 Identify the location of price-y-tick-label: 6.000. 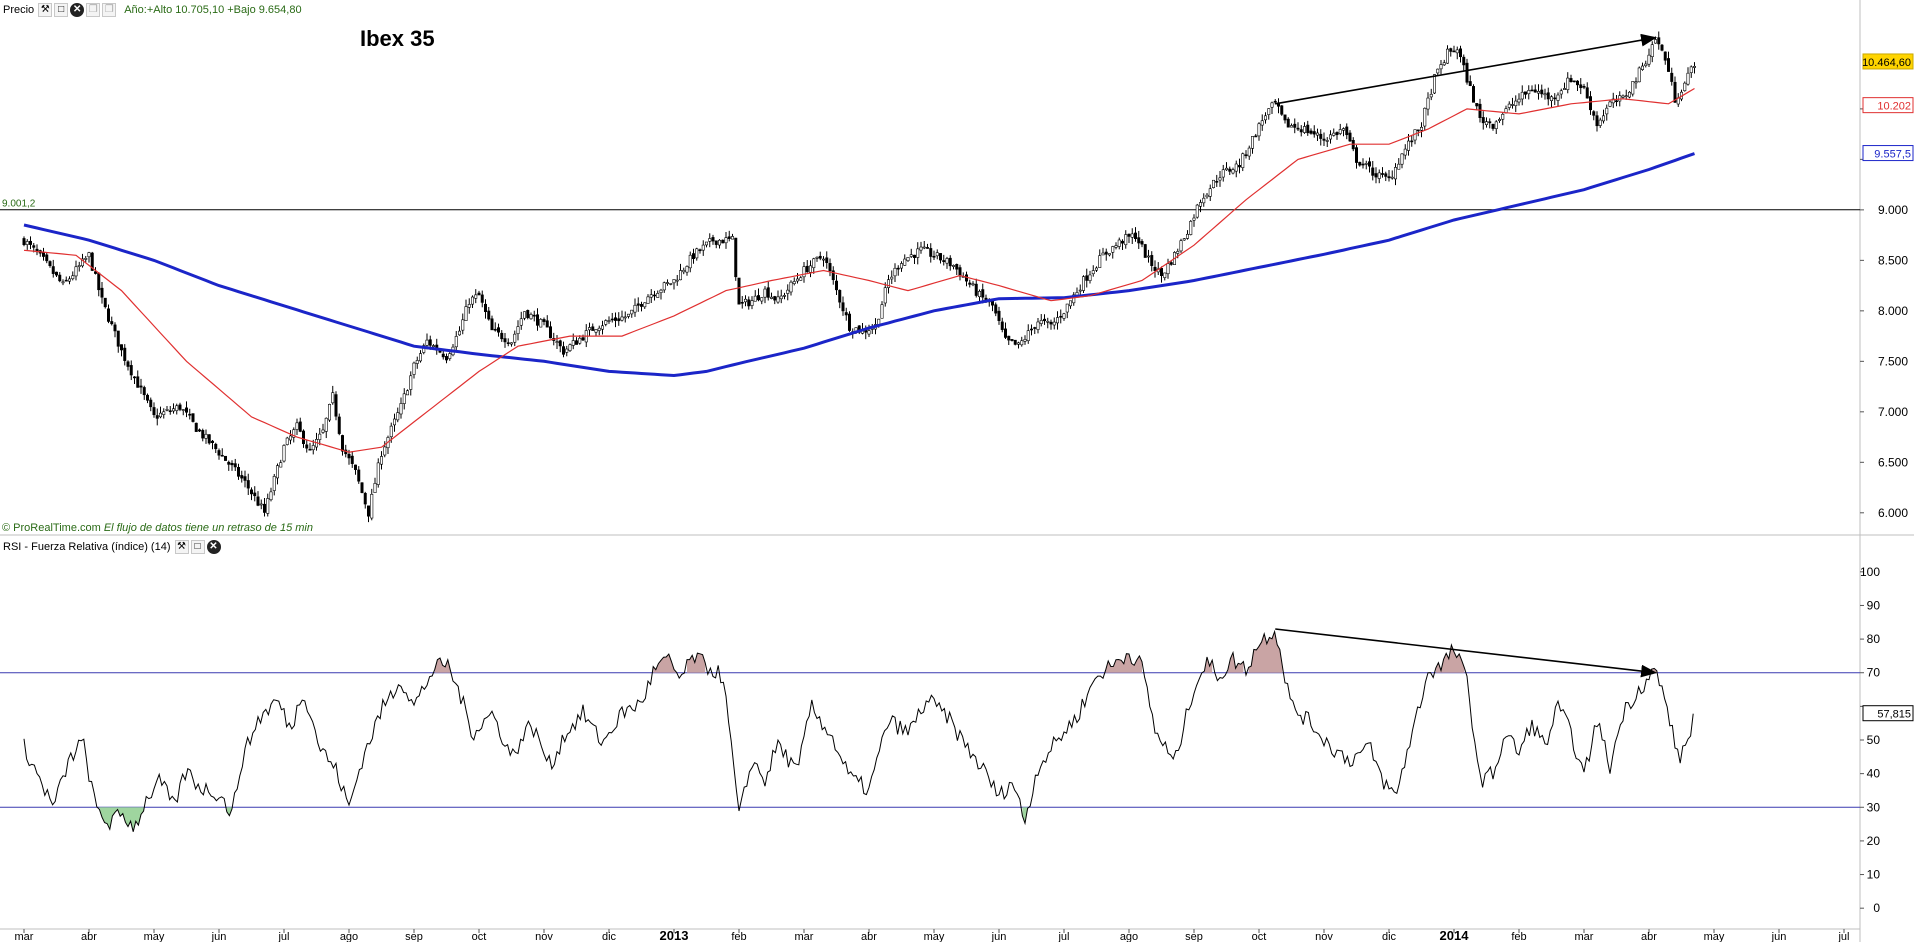
(1893, 513).